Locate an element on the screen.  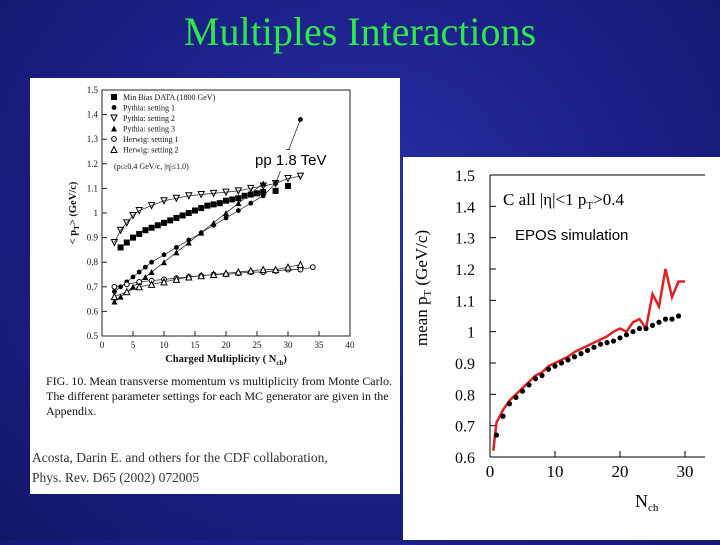
y-tick-label: 0.6 is located at coordinates (465, 458).